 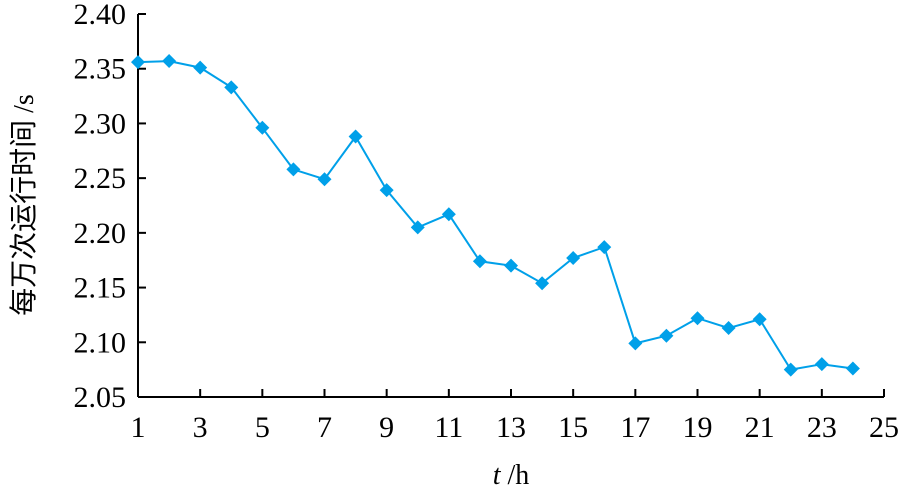 I want to click on y-ticks: 2.05 2.10 2.15 2.20 2.25 2.30 2.35 2.40, so click(x=110, y=207).